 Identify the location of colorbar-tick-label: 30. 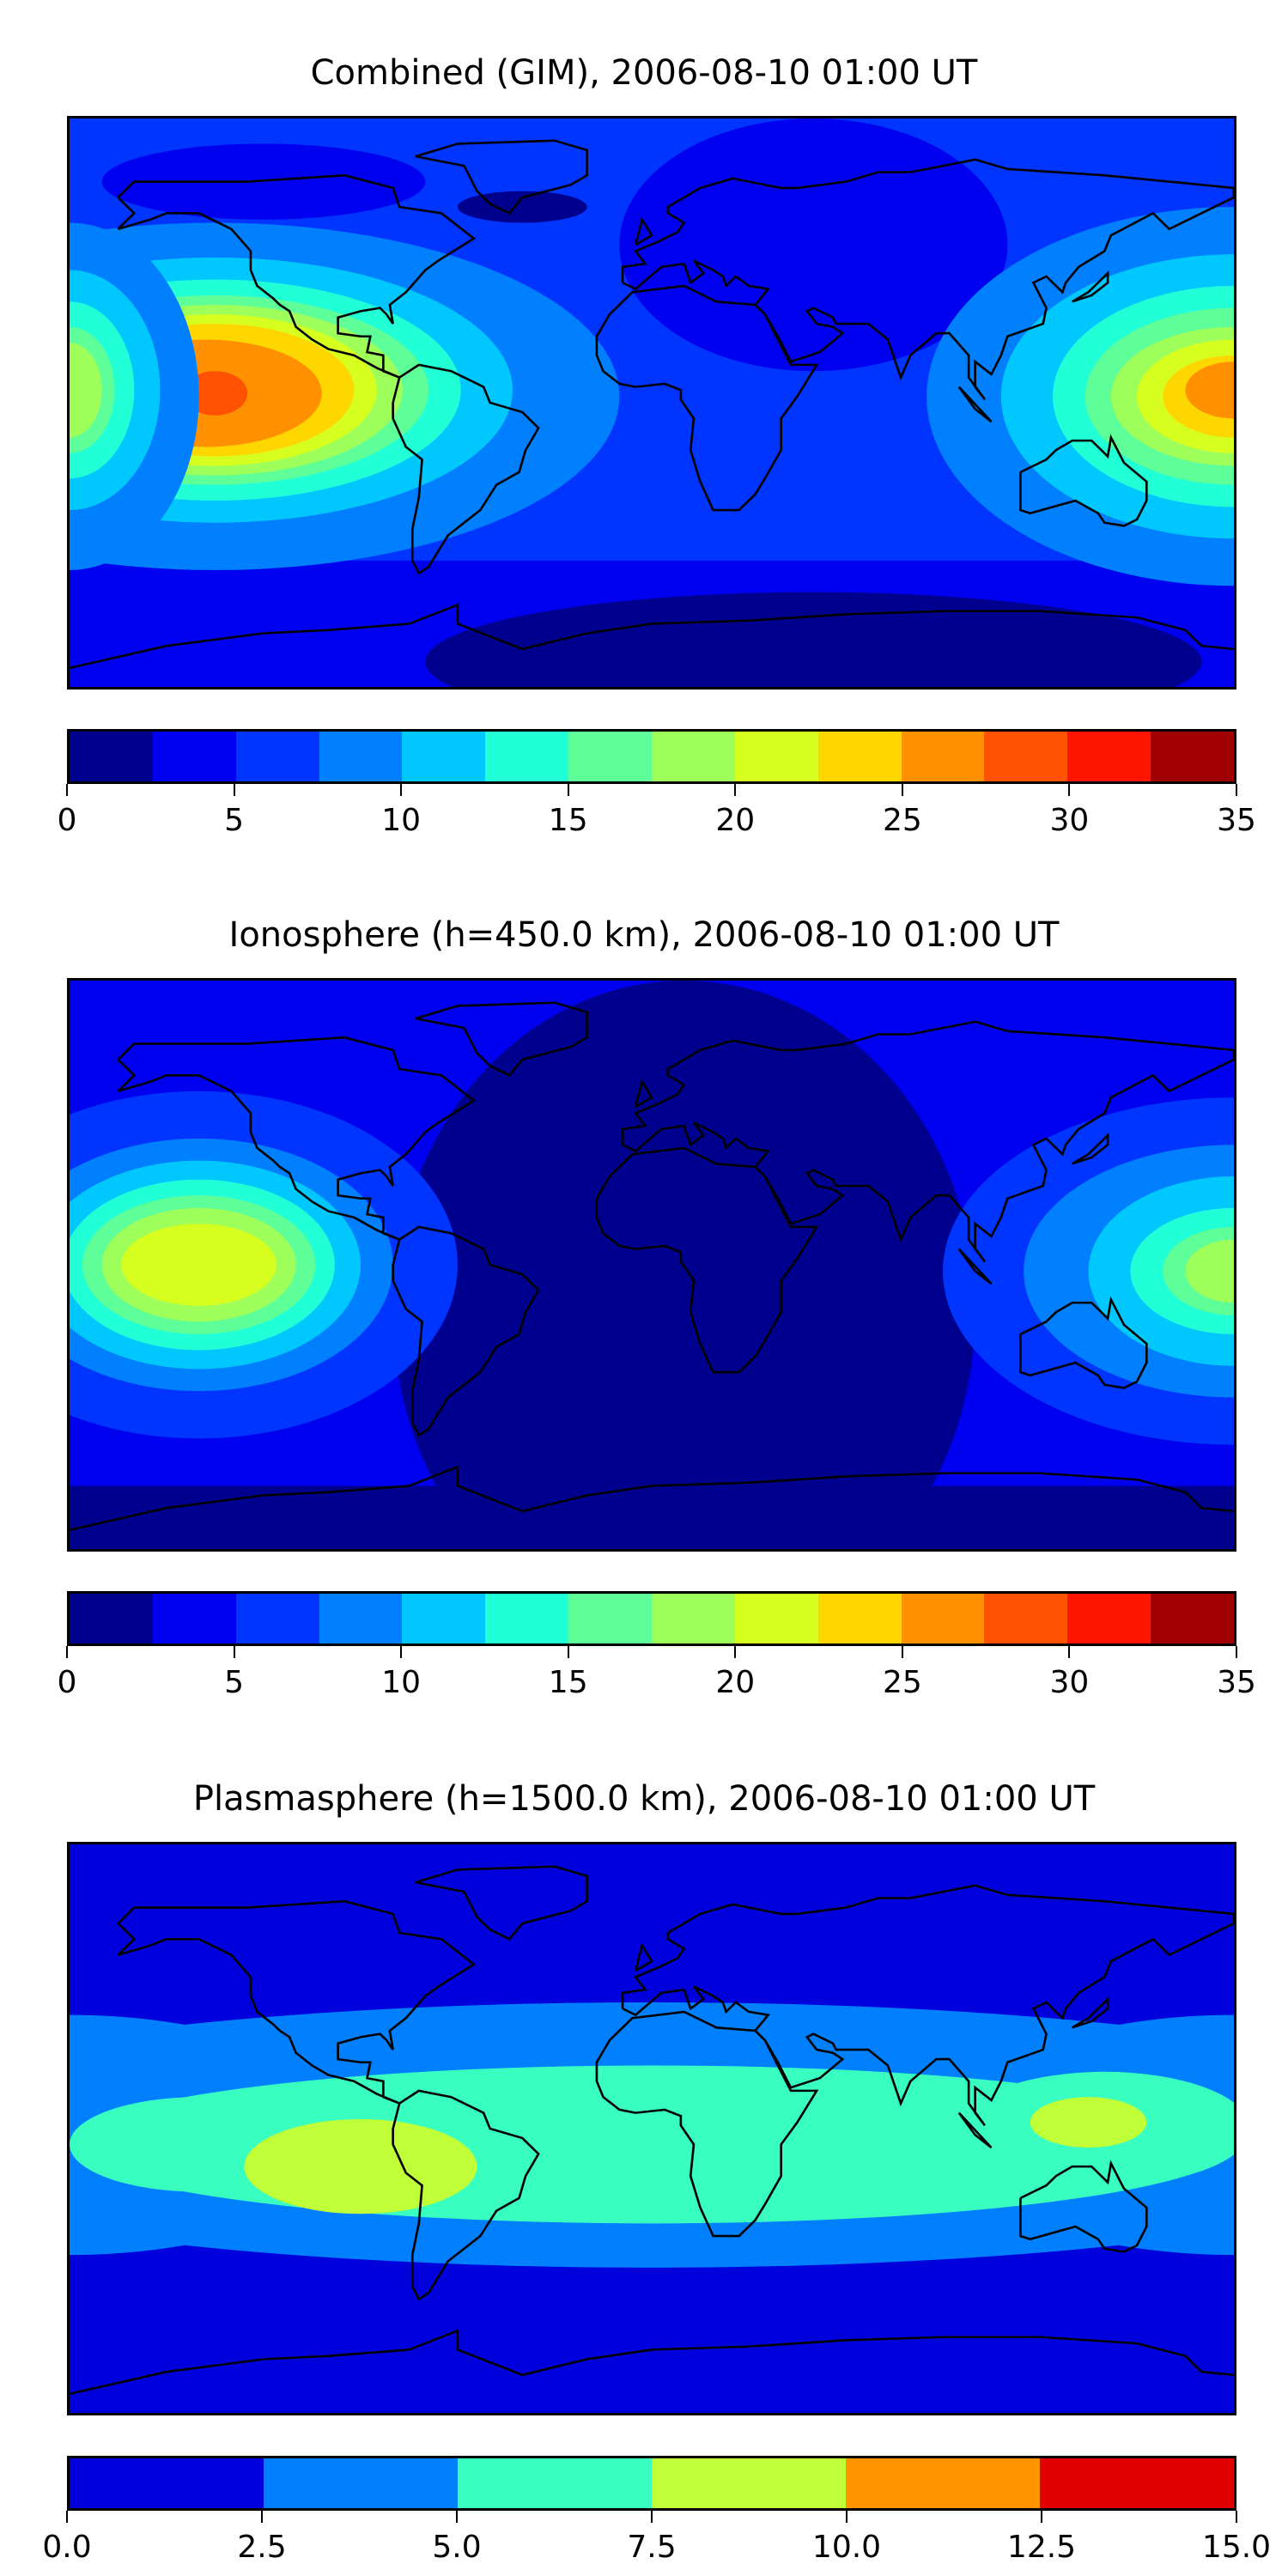
(1069, 1682).